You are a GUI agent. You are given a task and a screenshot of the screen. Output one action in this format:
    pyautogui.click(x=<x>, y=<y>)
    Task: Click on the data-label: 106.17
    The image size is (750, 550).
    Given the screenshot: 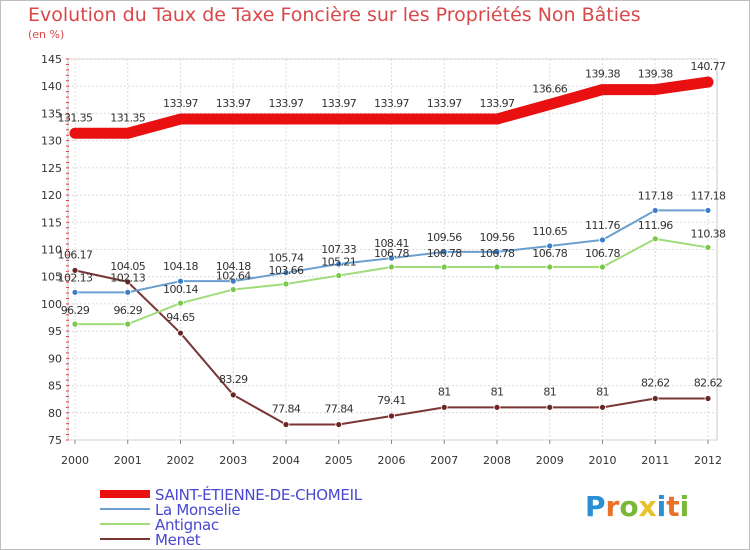 What is the action you would take?
    pyautogui.click(x=75, y=254)
    